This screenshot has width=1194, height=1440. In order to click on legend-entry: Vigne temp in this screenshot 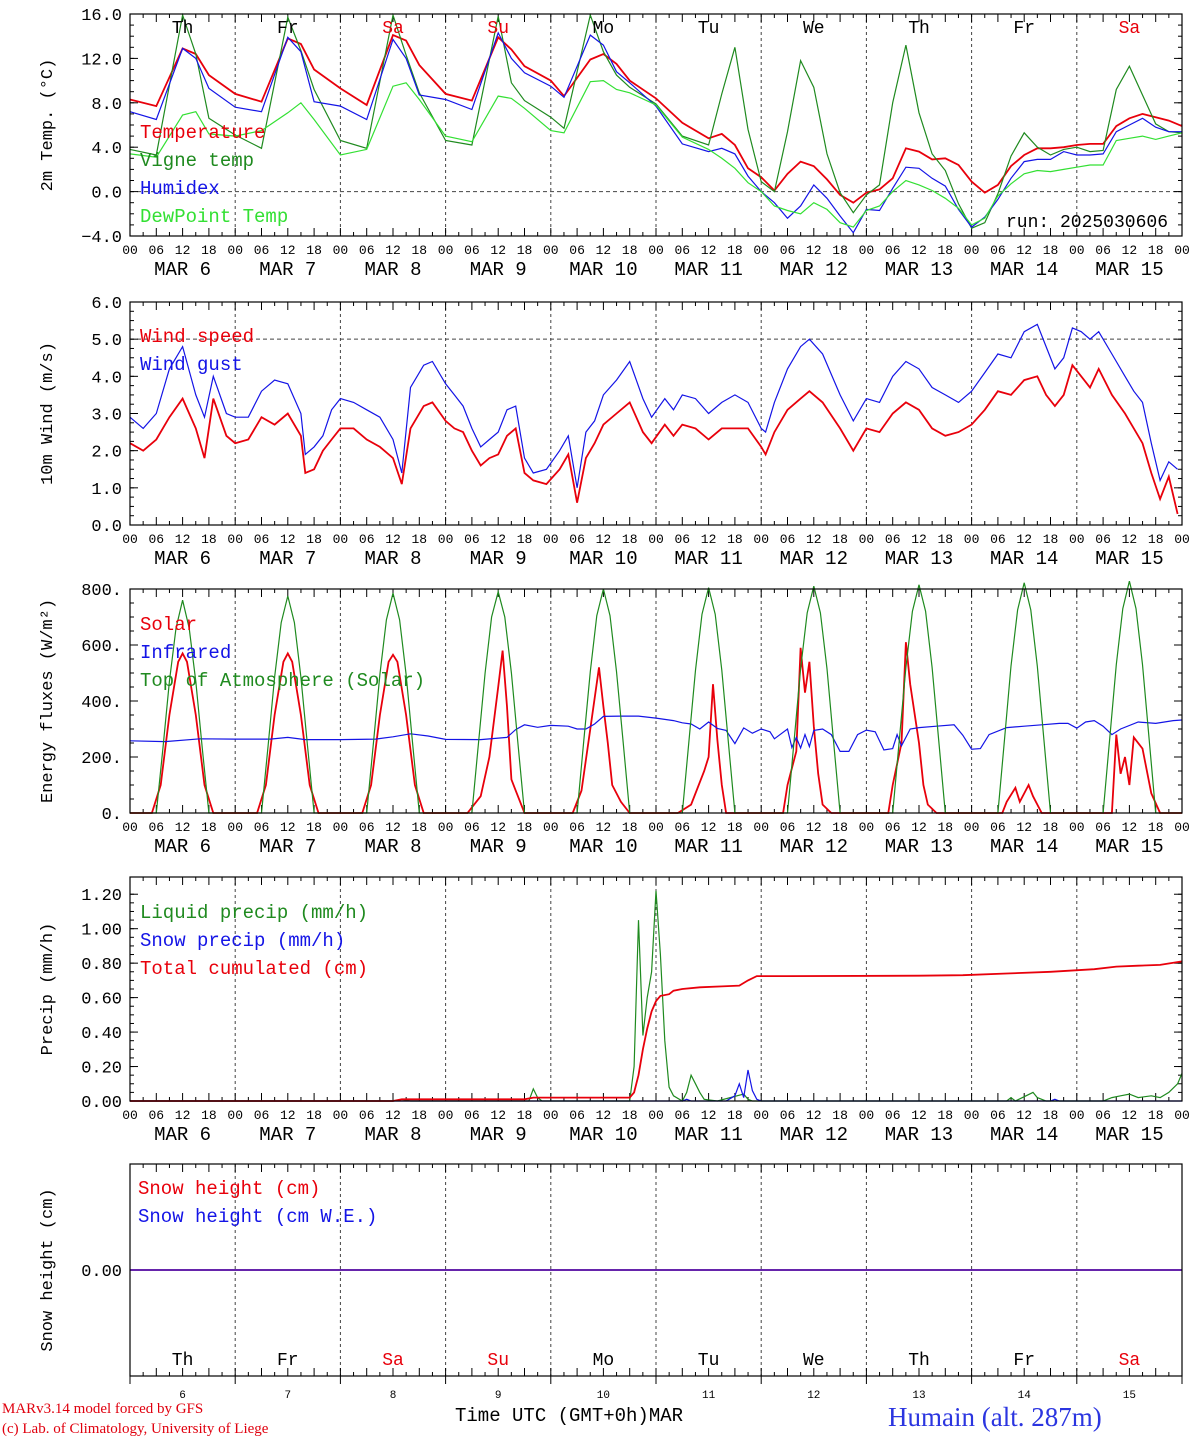, I will do `click(197, 161)`.